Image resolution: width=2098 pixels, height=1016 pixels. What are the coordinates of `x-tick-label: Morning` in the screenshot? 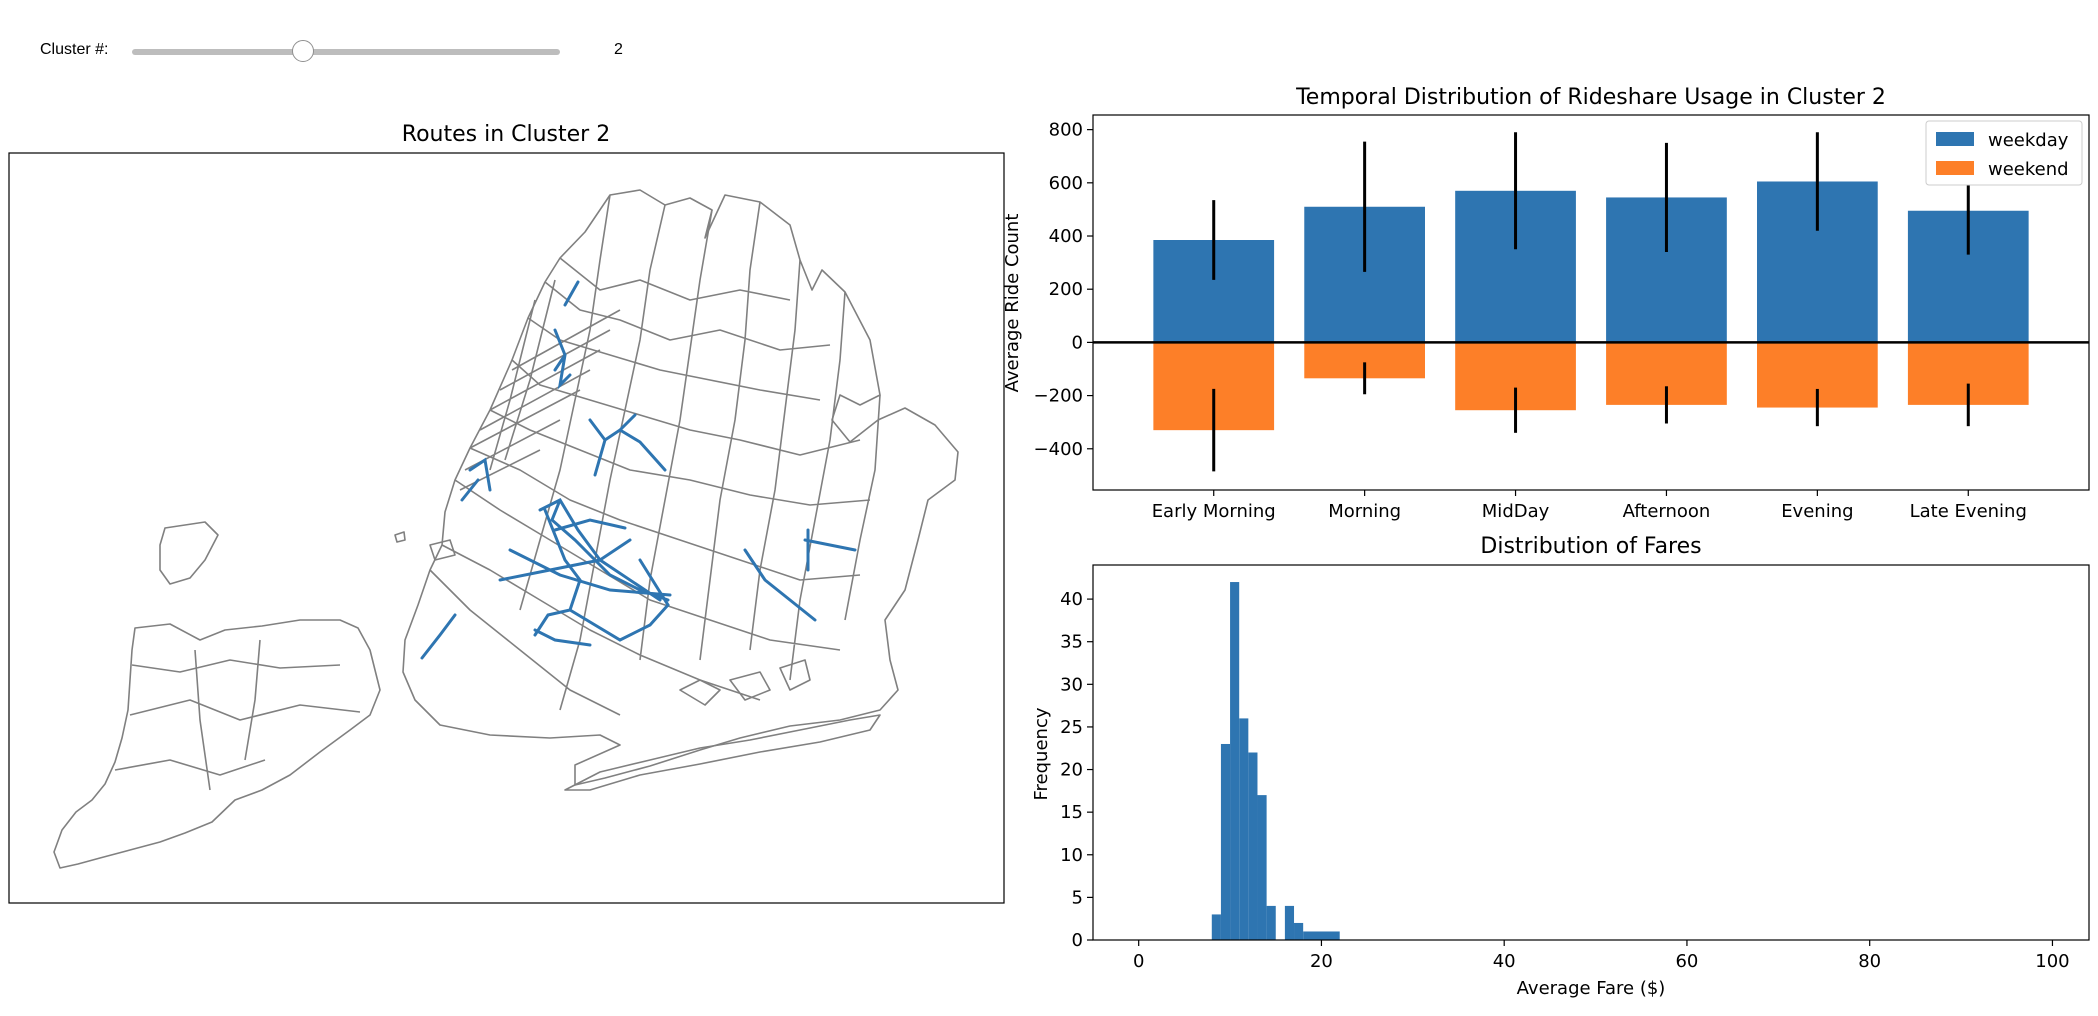 It's located at (1364, 511).